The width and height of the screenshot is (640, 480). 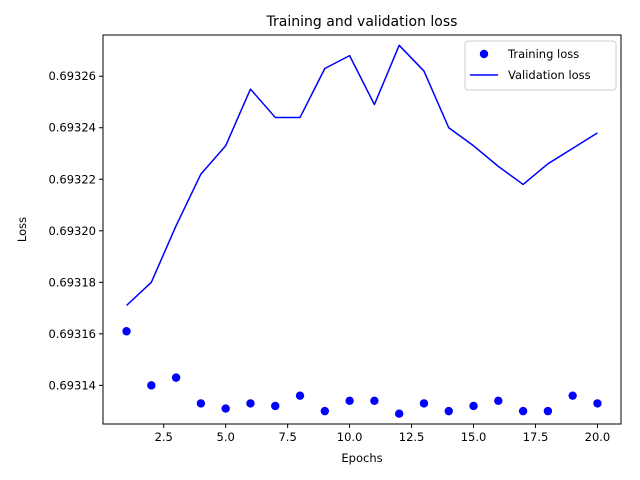 I want to click on x-tick-label: 10.0, so click(x=350, y=437).